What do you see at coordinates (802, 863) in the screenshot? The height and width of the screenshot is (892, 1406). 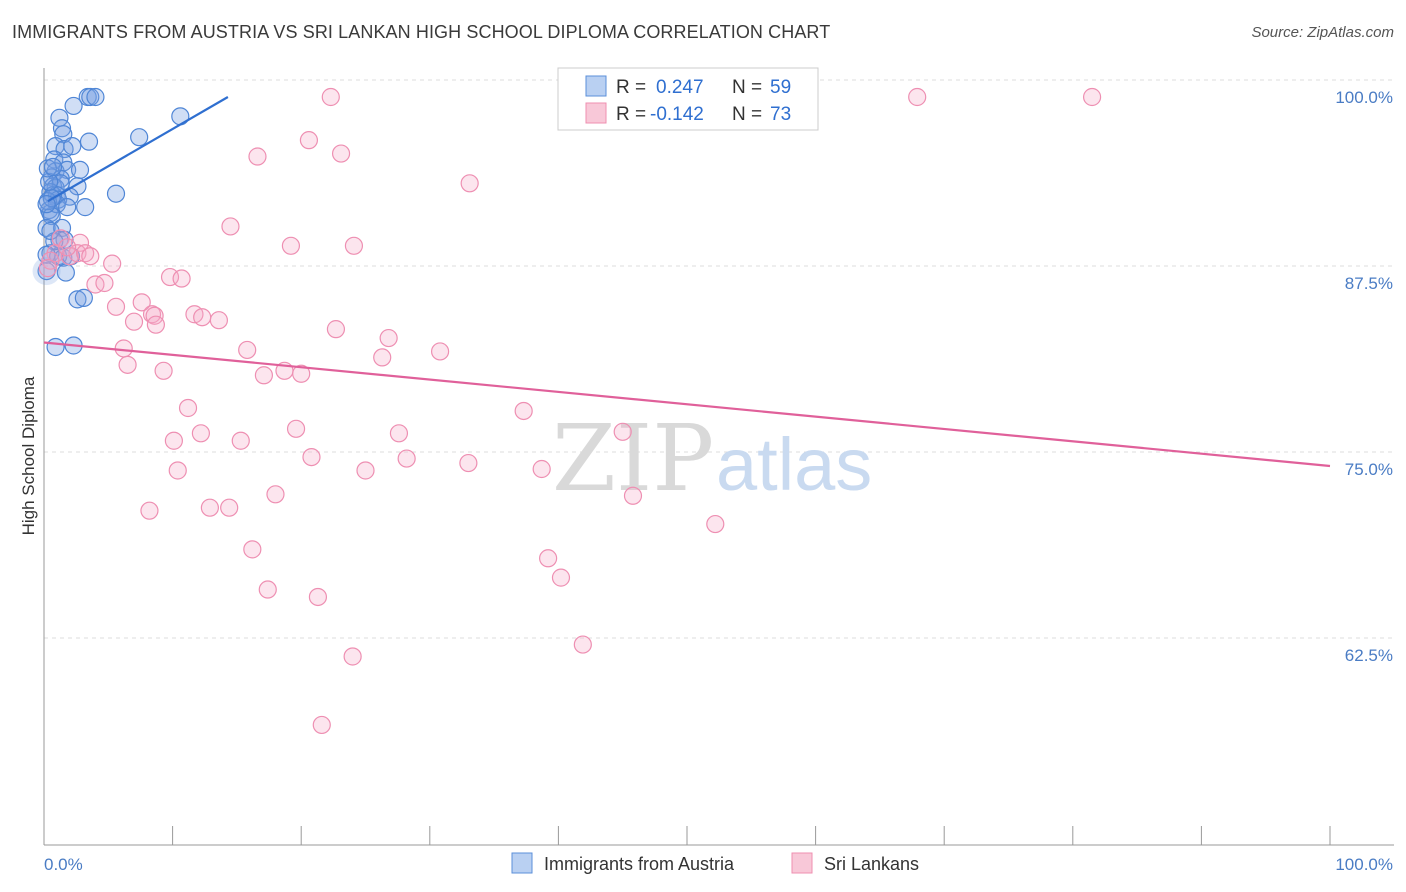 I see `bottom-legend-swatch-srilankan` at bounding box center [802, 863].